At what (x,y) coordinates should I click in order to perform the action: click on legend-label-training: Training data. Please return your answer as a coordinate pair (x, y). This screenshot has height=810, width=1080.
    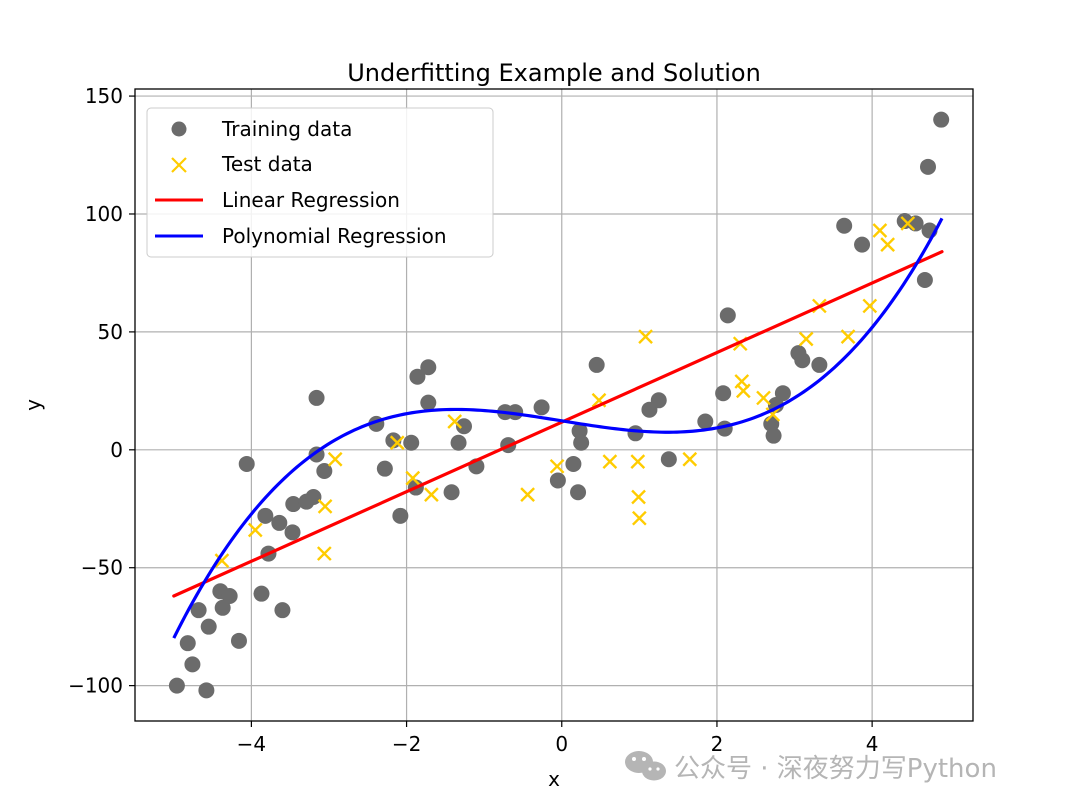
    Looking at the image, I should click on (286, 129).